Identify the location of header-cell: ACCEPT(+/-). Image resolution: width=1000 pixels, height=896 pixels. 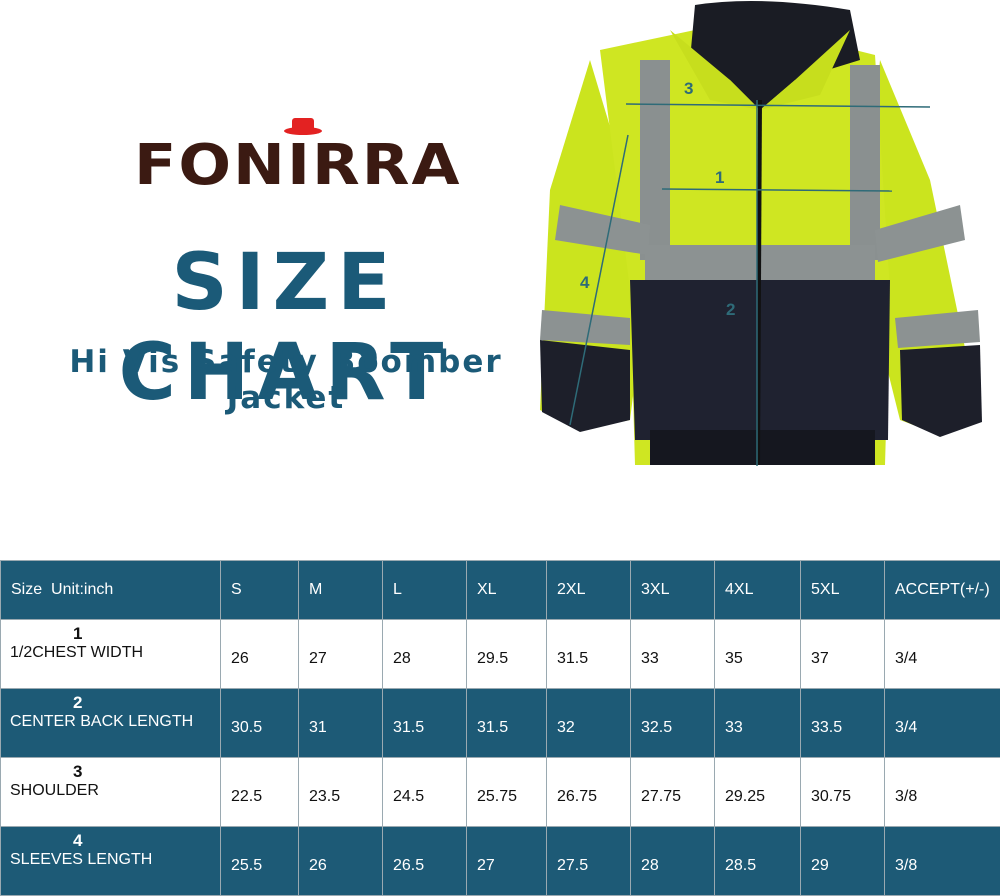
(942, 590).